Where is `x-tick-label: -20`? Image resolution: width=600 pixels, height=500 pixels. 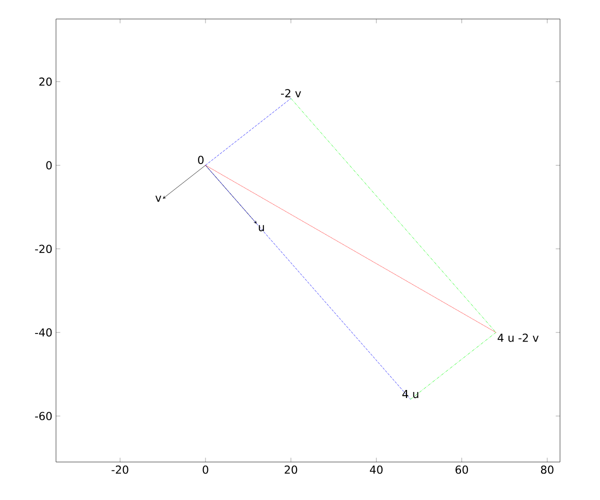 x-tick-label: -20 is located at coordinates (120, 470).